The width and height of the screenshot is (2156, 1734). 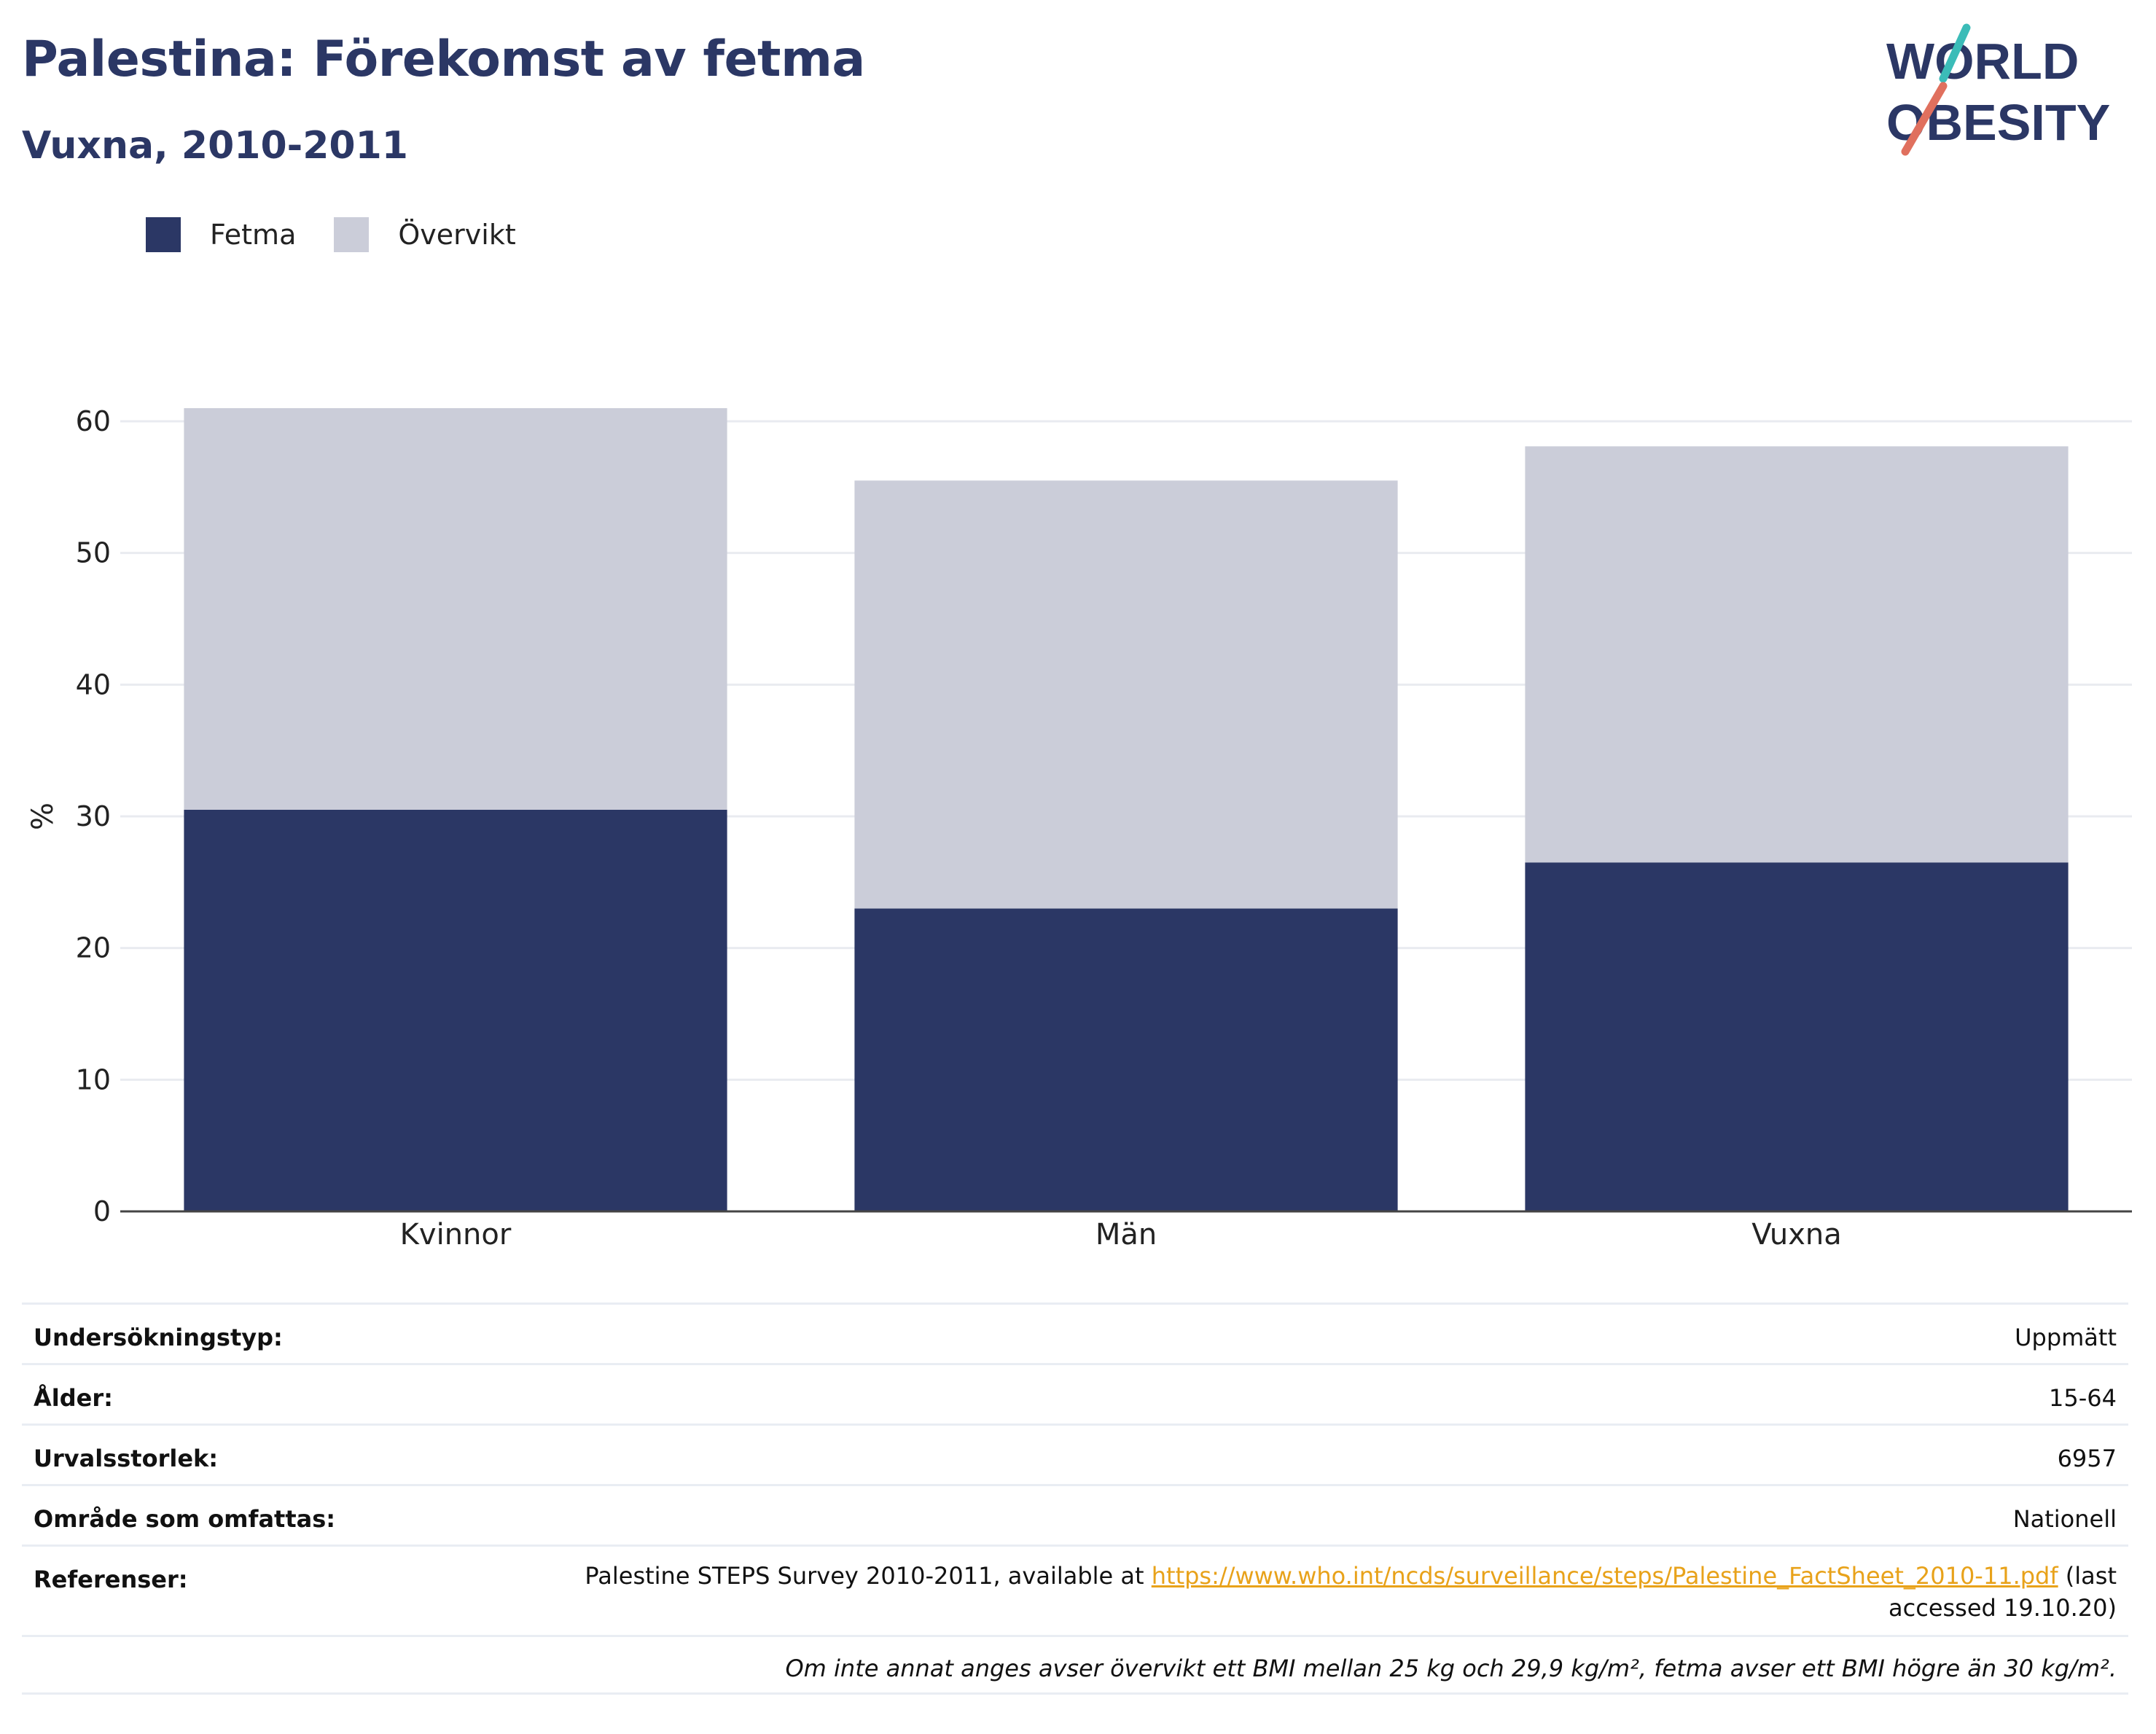 I want to click on y-tick-label: 50, so click(x=94, y=553).